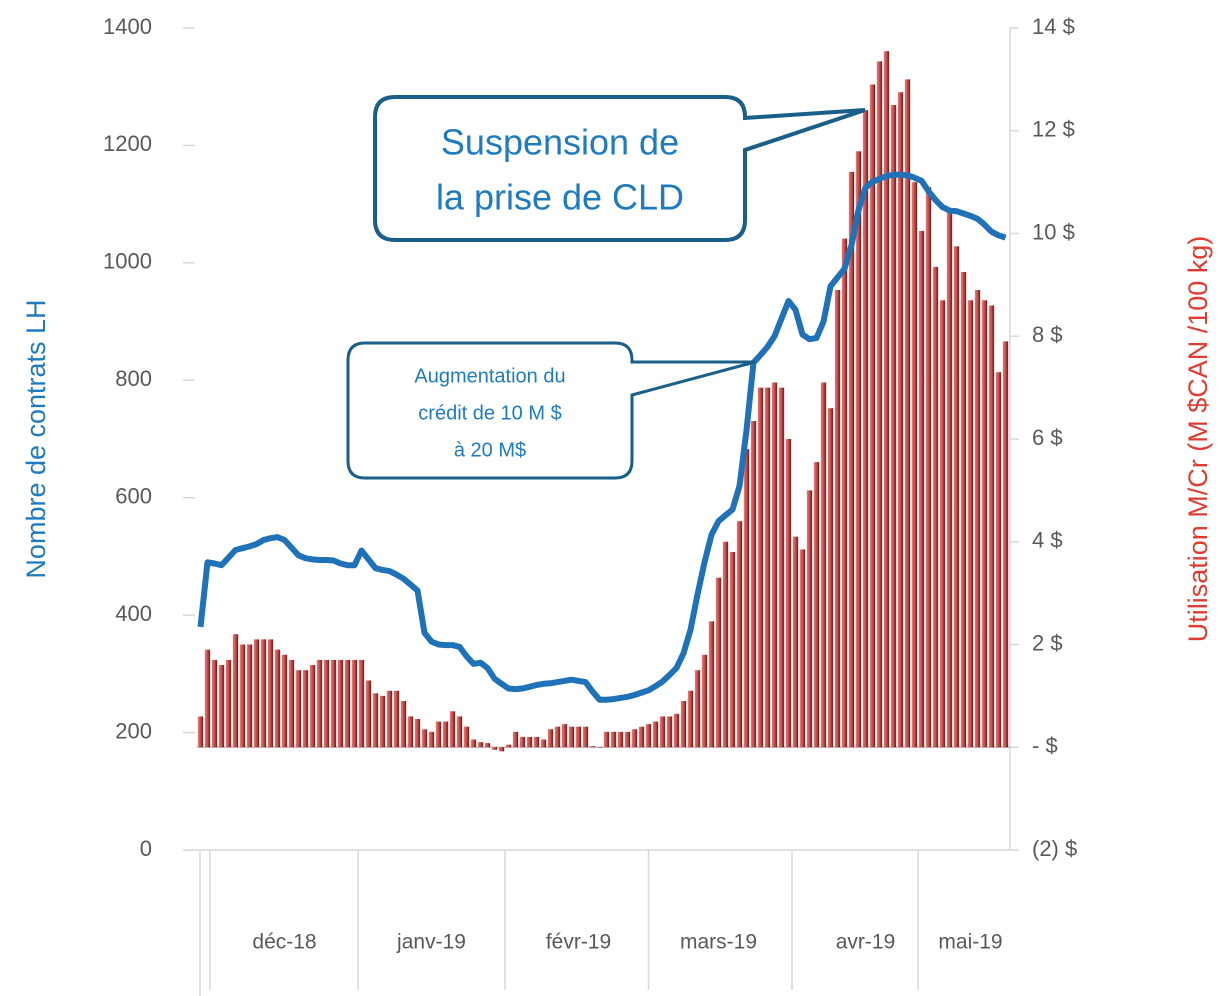 This screenshot has height=996, width=1221. Describe the element at coordinates (1047, 642) in the screenshot. I see `y2-tick-label: 2 $` at that location.